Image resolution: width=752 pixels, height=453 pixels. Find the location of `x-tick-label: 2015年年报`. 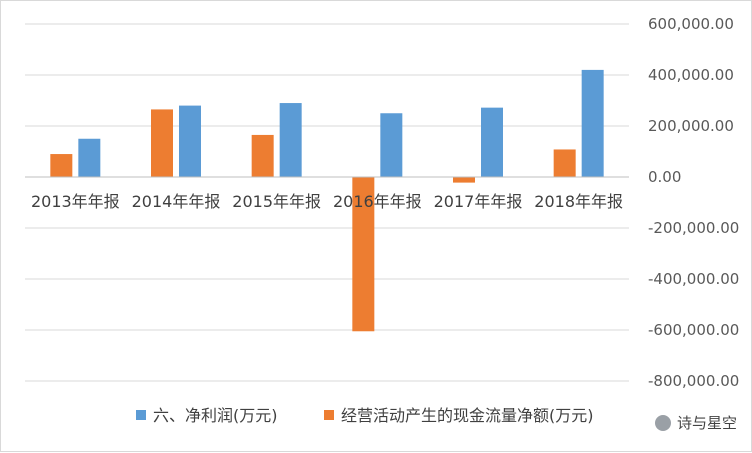

x-tick-label: 2015年年报 is located at coordinates (276, 201).